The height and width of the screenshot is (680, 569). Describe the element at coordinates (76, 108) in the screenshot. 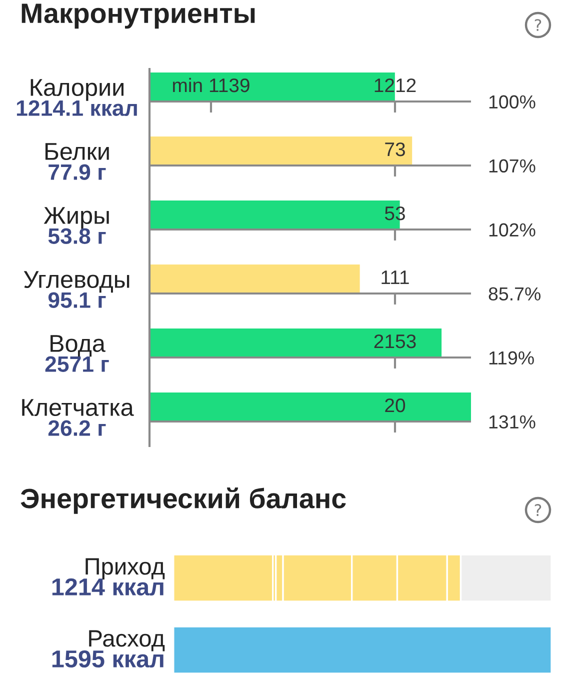

I see `text: 1214.1 ккал` at that location.